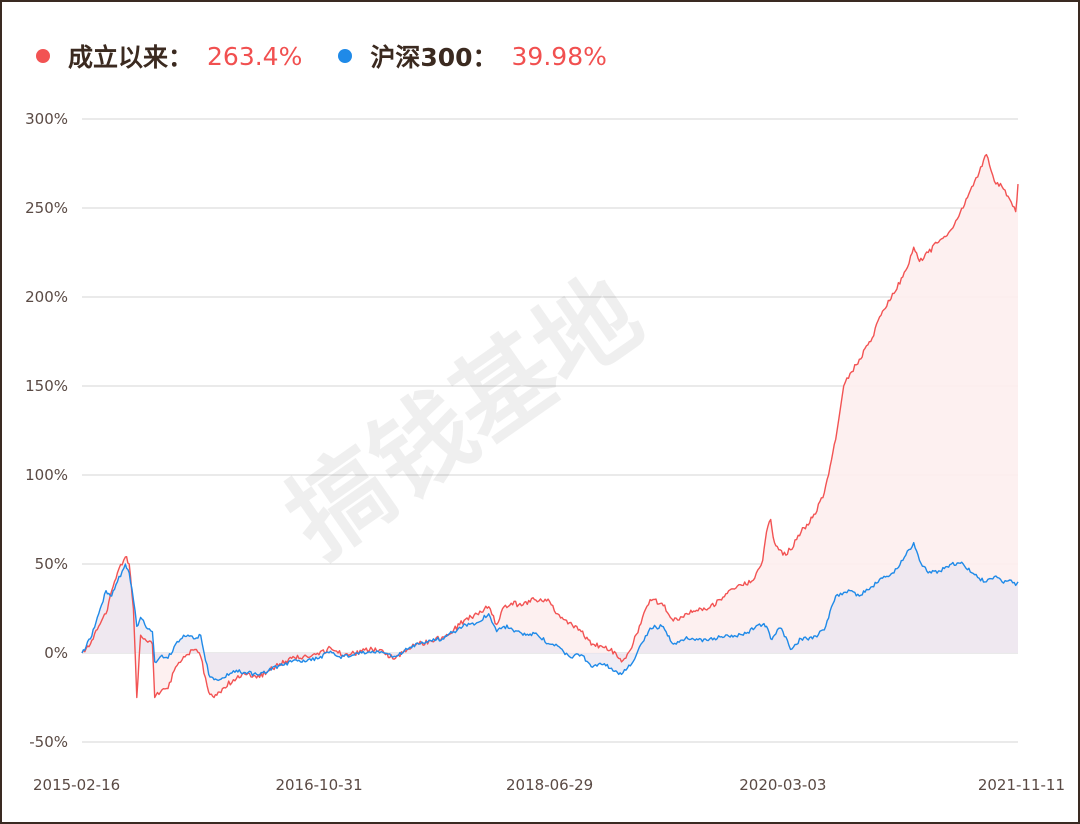  I want to click on y-tick-label: 100%, so click(46, 475).